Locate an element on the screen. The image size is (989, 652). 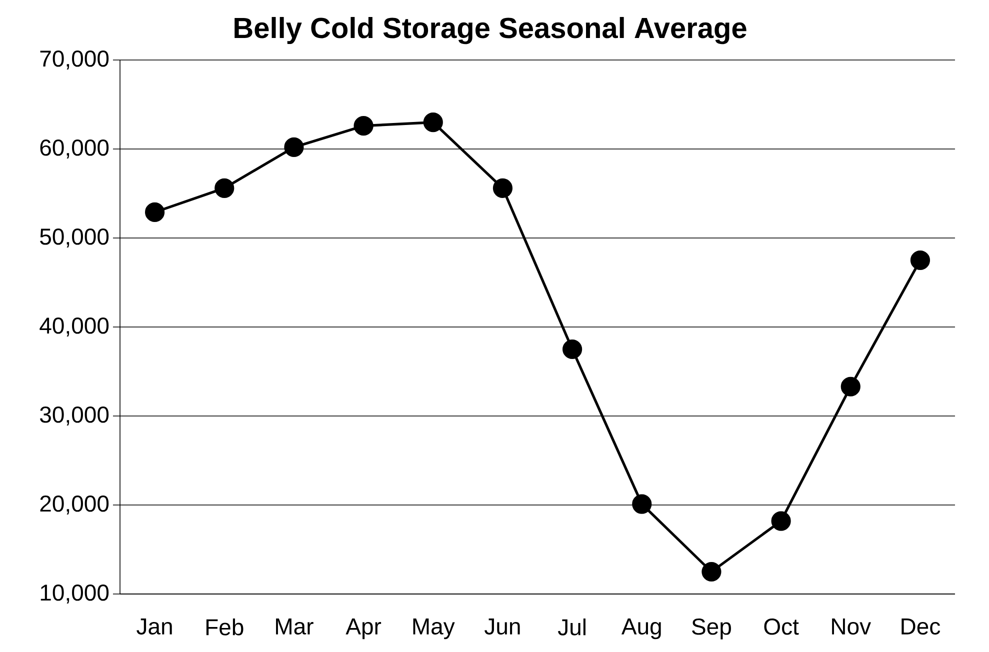
x-tick-label: Dec is located at coordinates (921, 626).